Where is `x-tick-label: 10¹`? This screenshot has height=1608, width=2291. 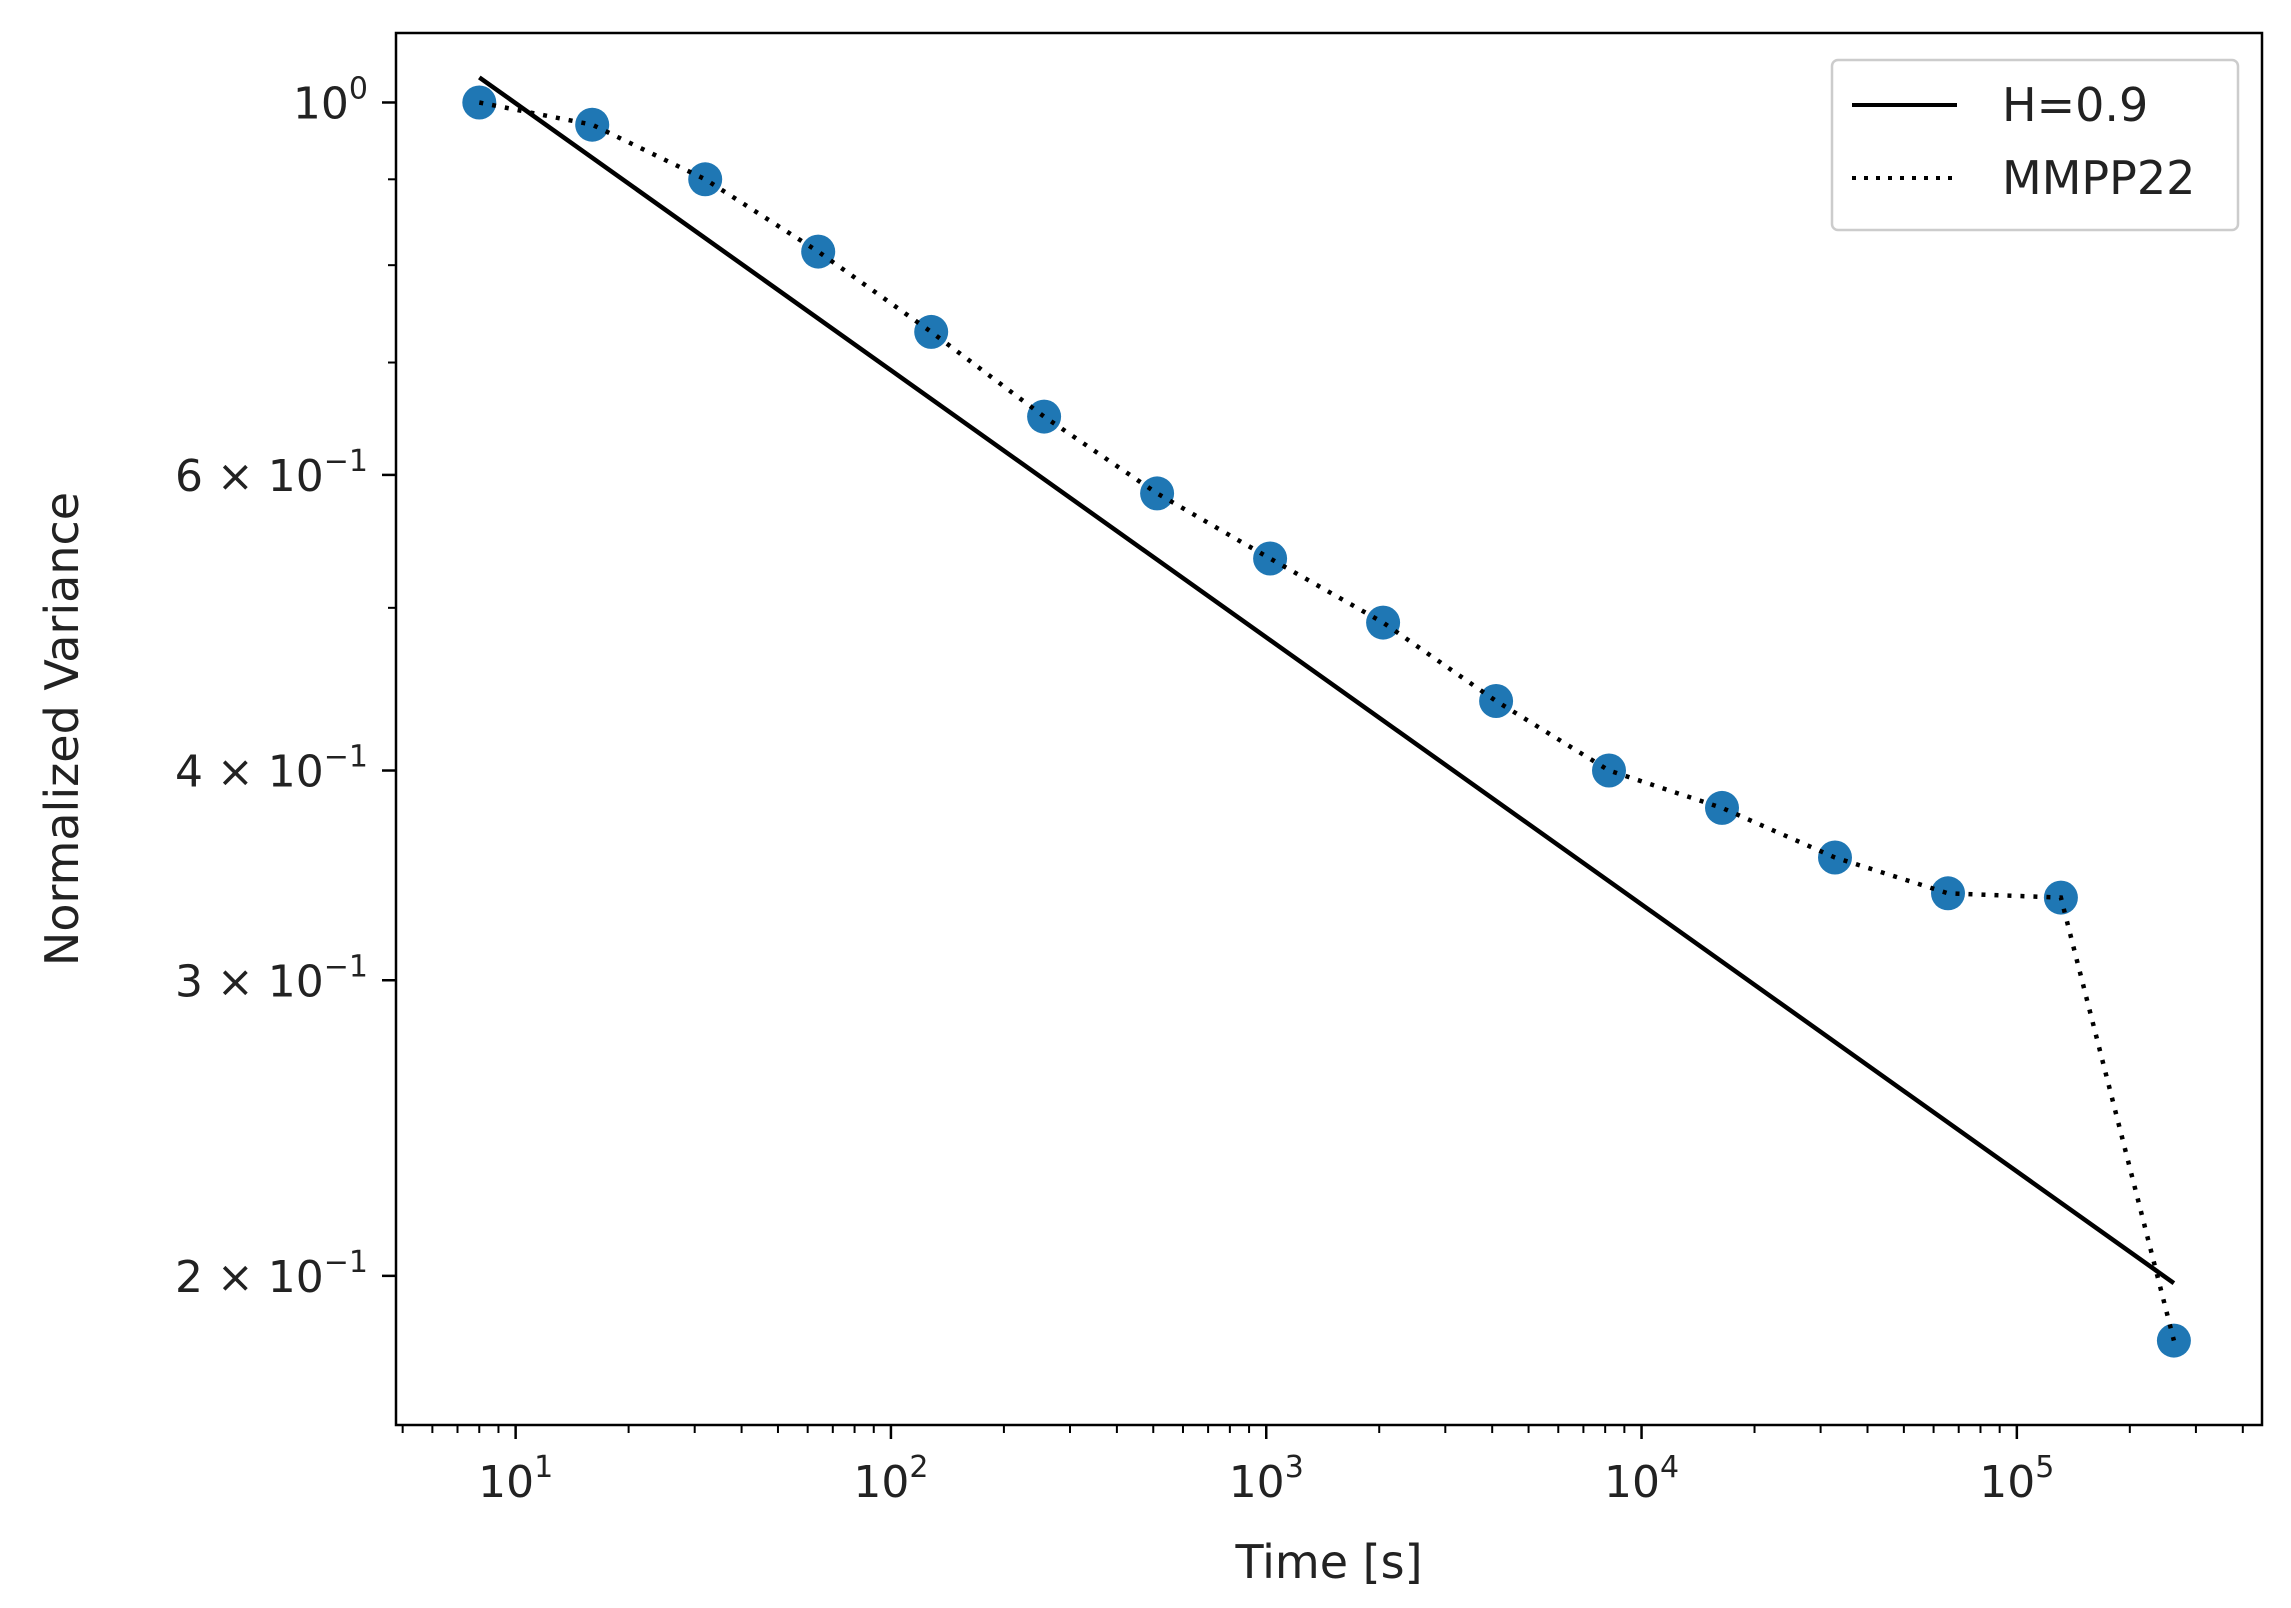
x-tick-label: 10¹ is located at coordinates (515, 1479).